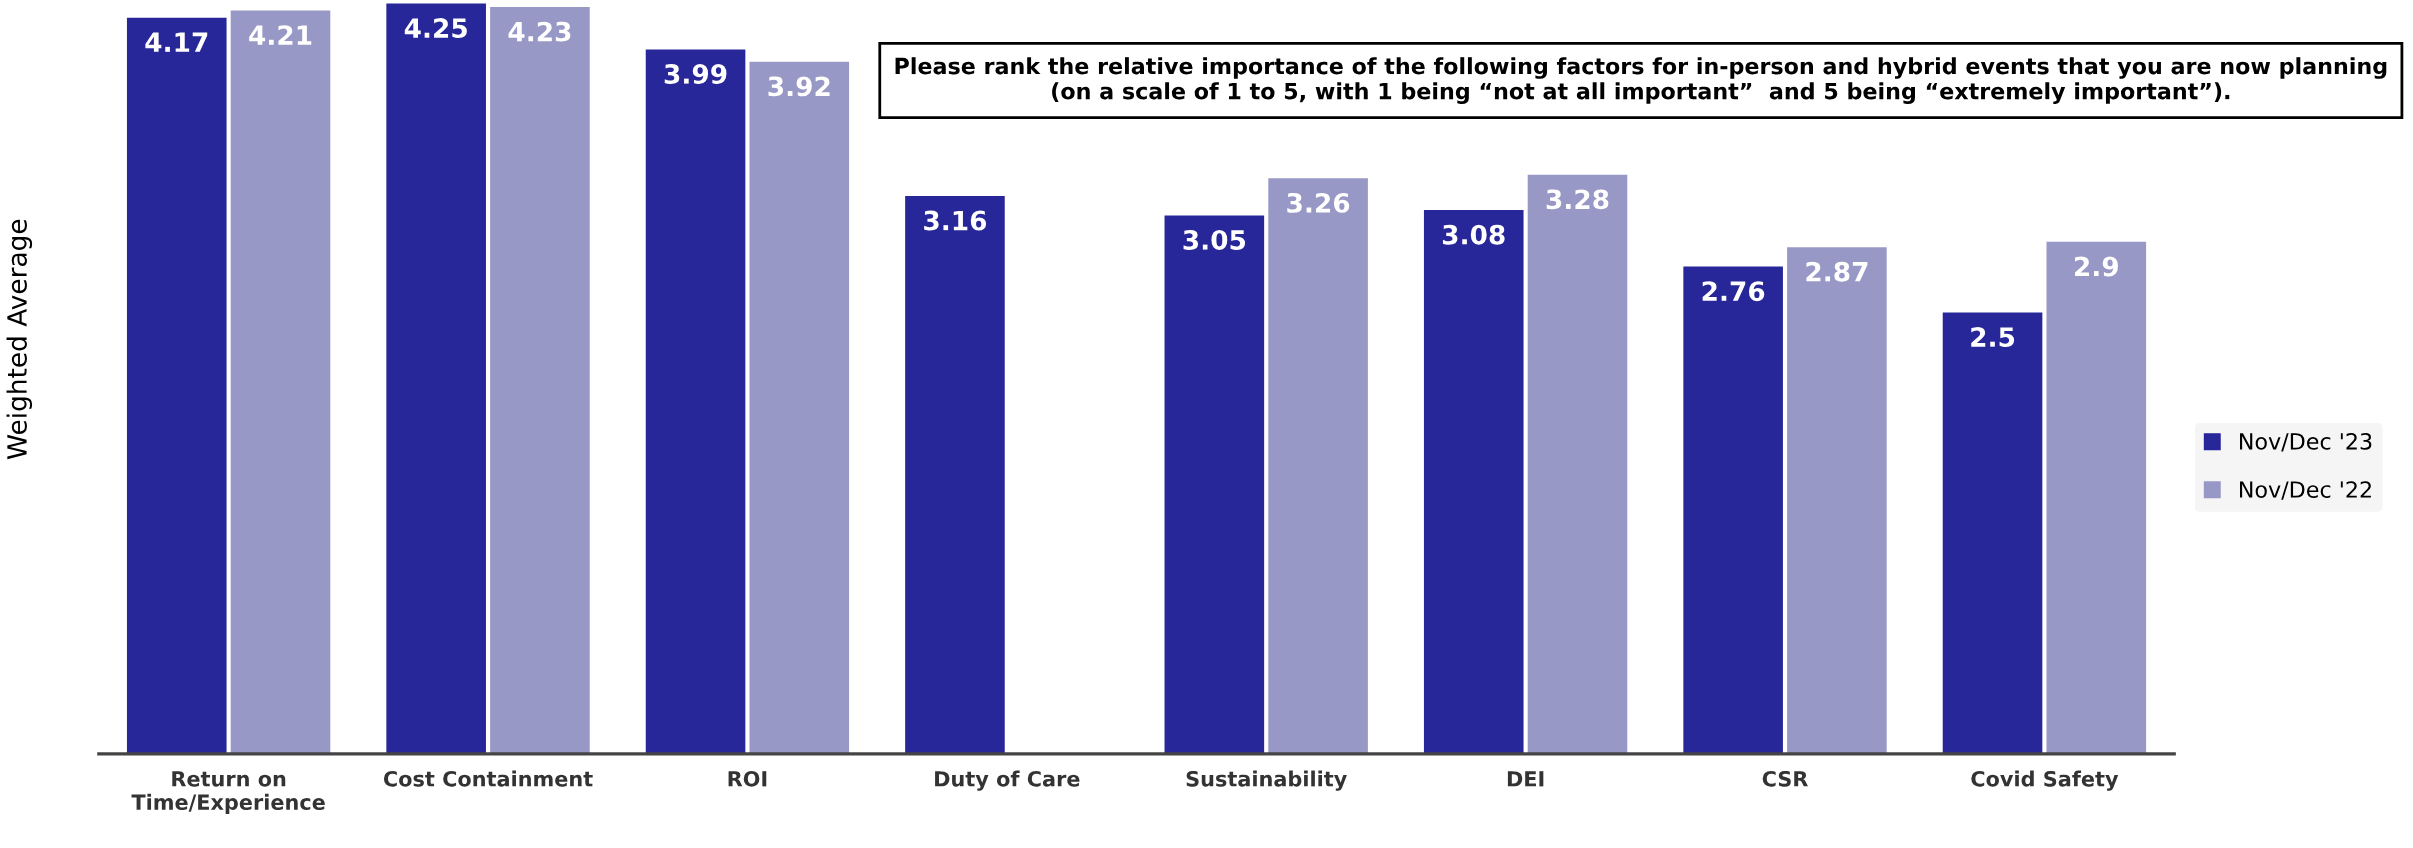 The image size is (2413, 848). What do you see at coordinates (1266, 780) in the screenshot?
I see `x-tick-label: Sustainability` at bounding box center [1266, 780].